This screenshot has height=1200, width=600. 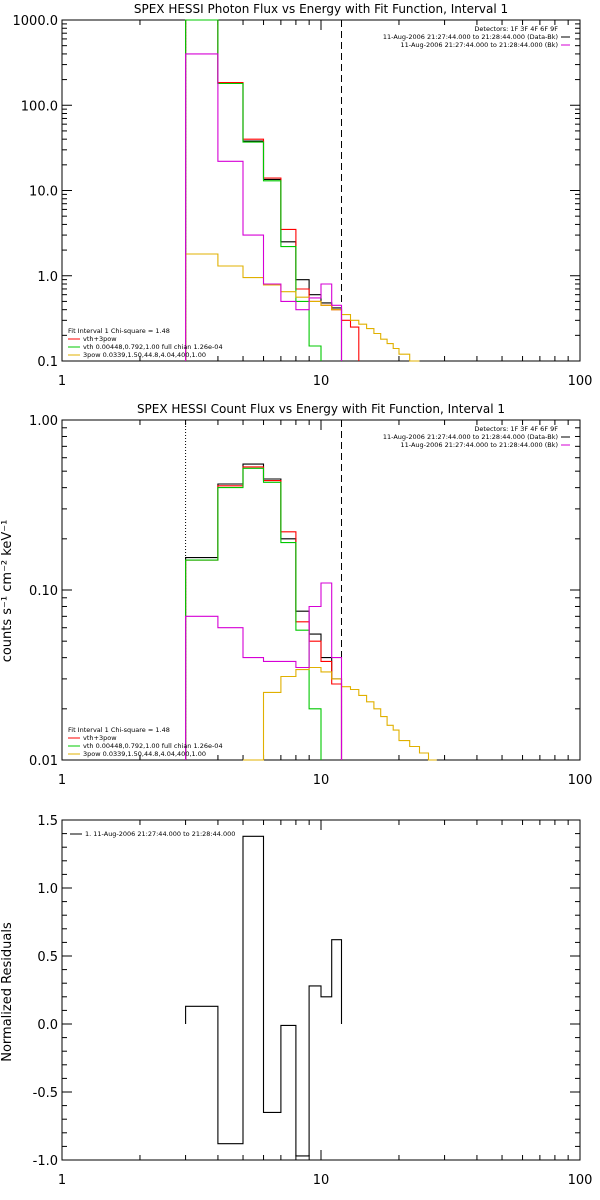 What do you see at coordinates (264, 996) in the screenshot?
I see `series-1-11-aug-2006-21-27-44-000-to-21-28-44-000-line` at bounding box center [264, 996].